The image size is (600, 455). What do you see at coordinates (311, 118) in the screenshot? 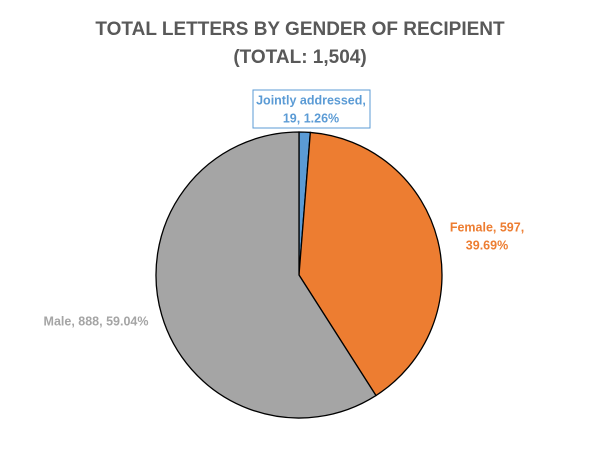
I see `data-label: 19, 1.26%` at bounding box center [311, 118].